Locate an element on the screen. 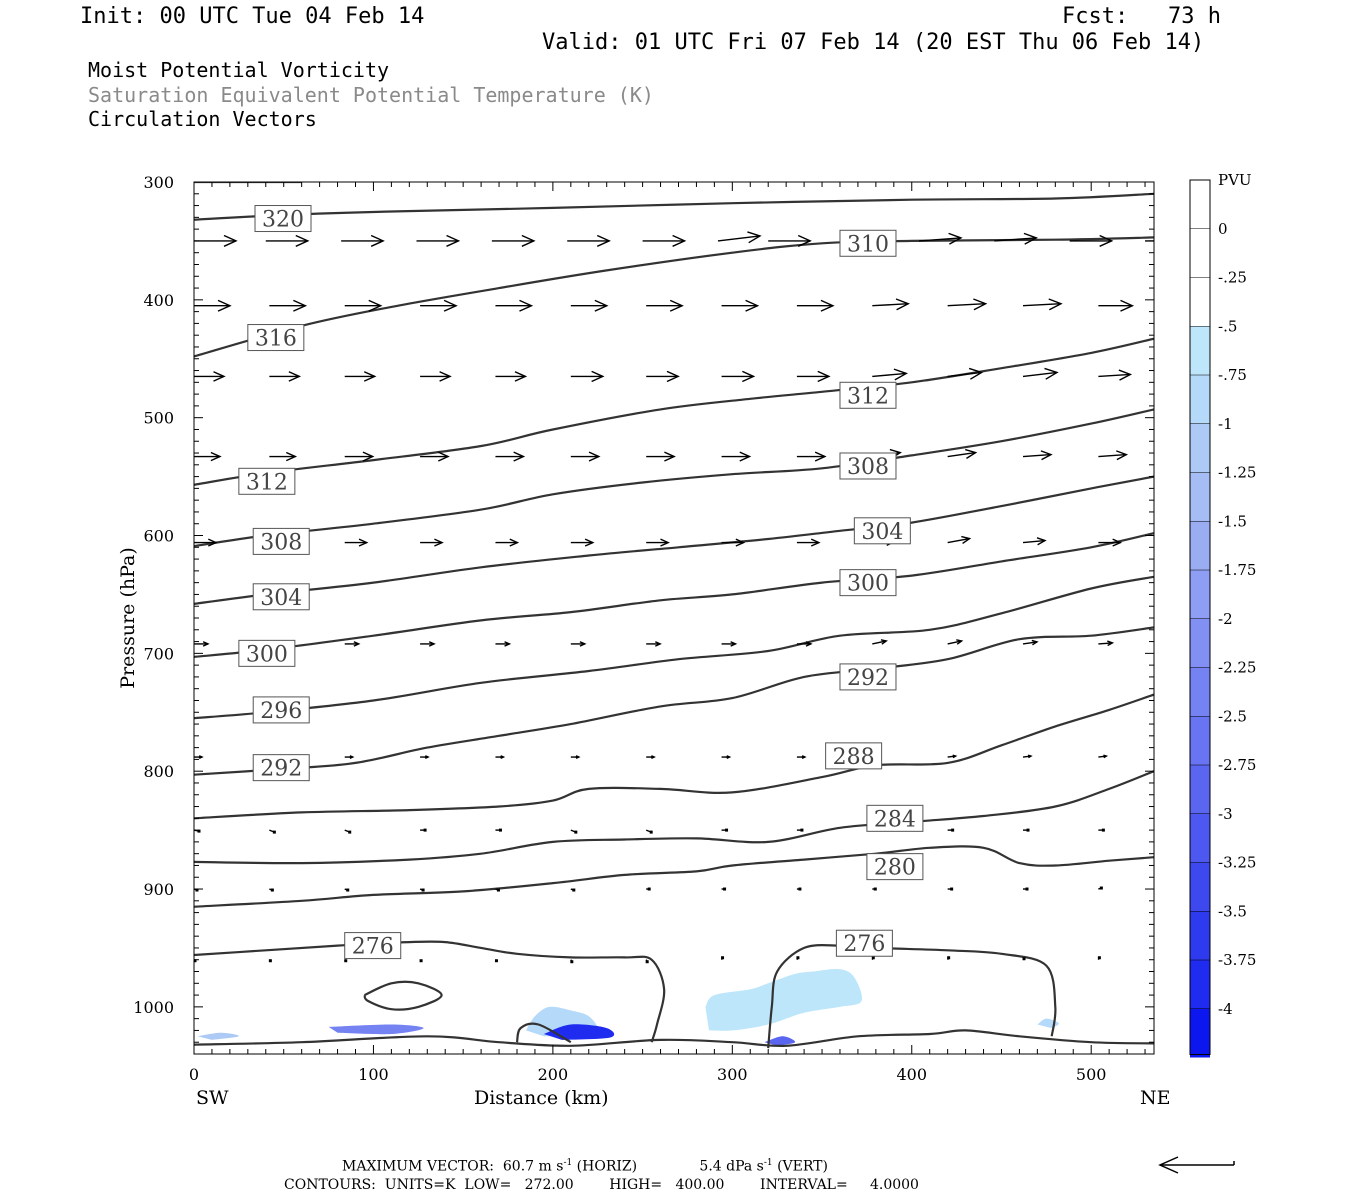 The width and height of the screenshot is (1350, 1200). contour-label: 284 is located at coordinates (895, 819).